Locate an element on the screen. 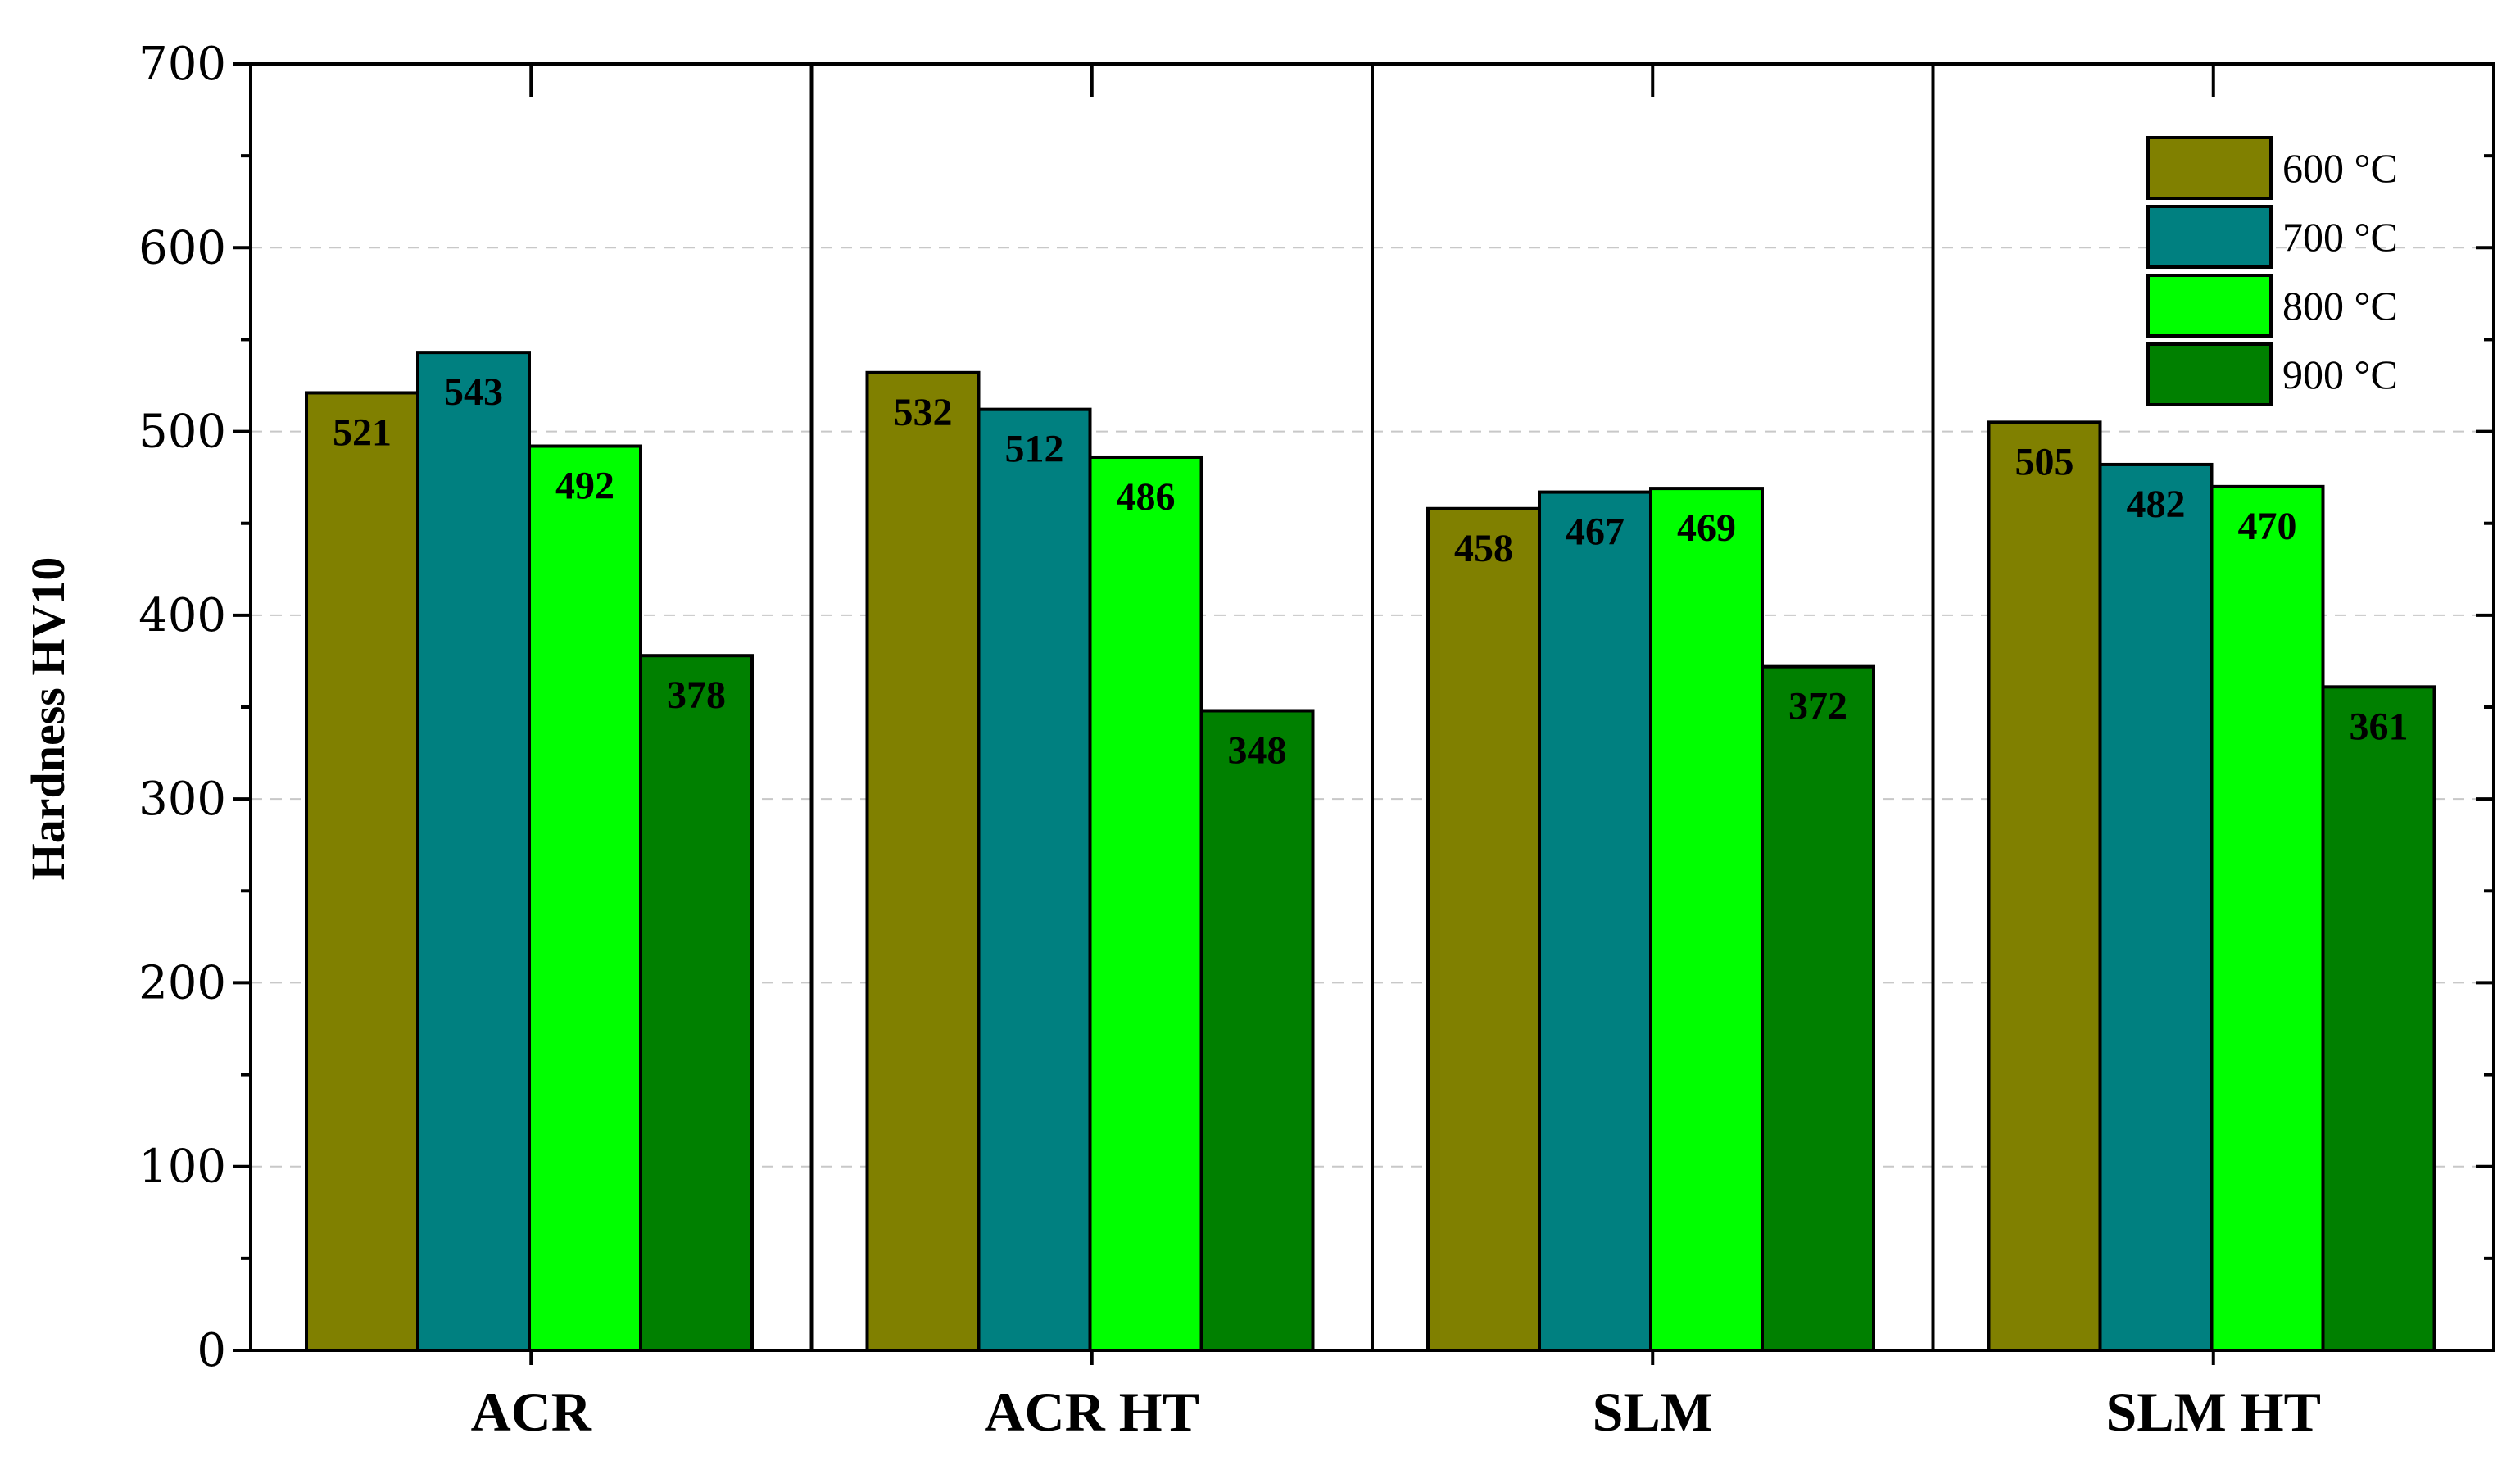  x-category-label: ACR is located at coordinates (531, 1412).